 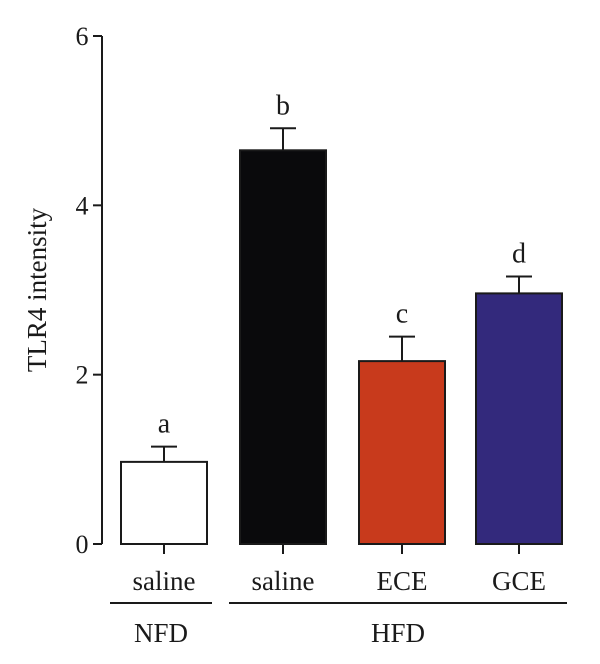 I want to click on group-label: NFD, so click(x=161, y=633).